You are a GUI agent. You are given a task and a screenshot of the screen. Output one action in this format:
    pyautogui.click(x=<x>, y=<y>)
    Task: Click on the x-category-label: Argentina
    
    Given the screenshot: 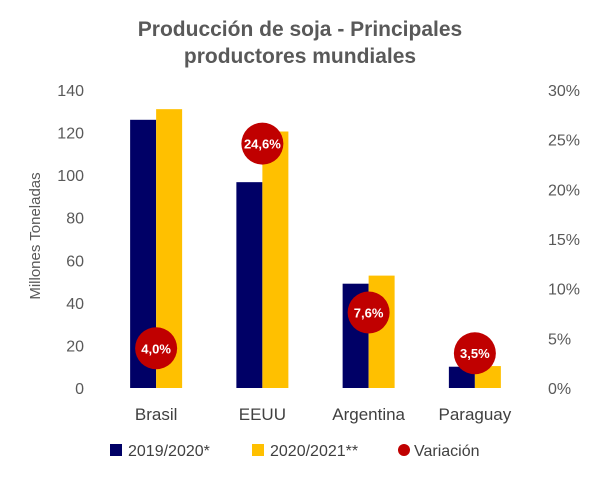 What is the action you would take?
    pyautogui.click(x=368, y=414)
    